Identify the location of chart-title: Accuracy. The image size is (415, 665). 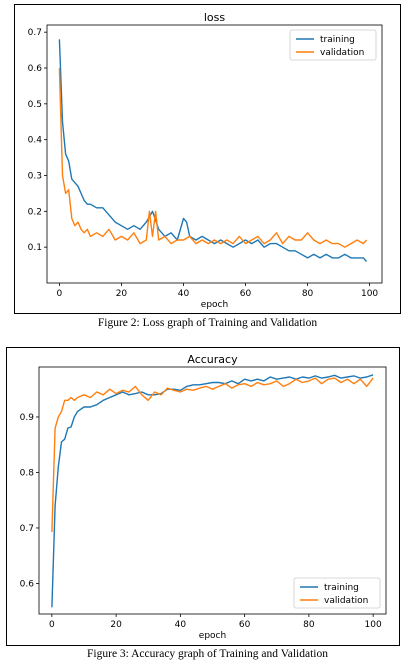
(212, 359).